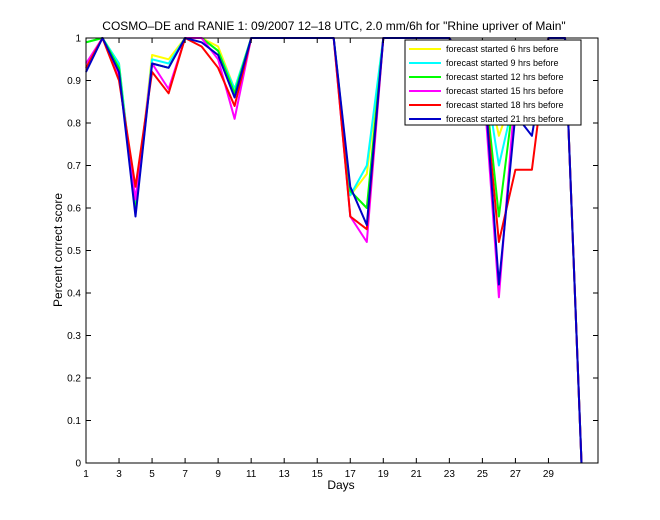 The height and width of the screenshot is (520, 660). I want to click on x-axis-label: Days, so click(340, 485).